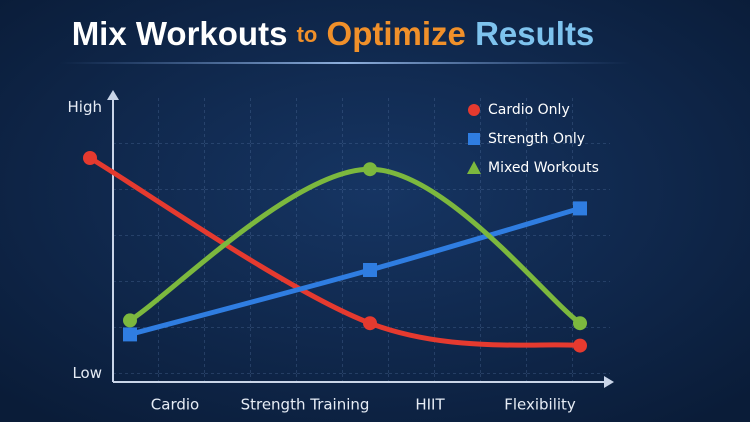 Image resolution: width=750 pixels, height=422 pixels. Describe the element at coordinates (175, 405) in the screenshot. I see `x-tick-label: Cardio` at that location.